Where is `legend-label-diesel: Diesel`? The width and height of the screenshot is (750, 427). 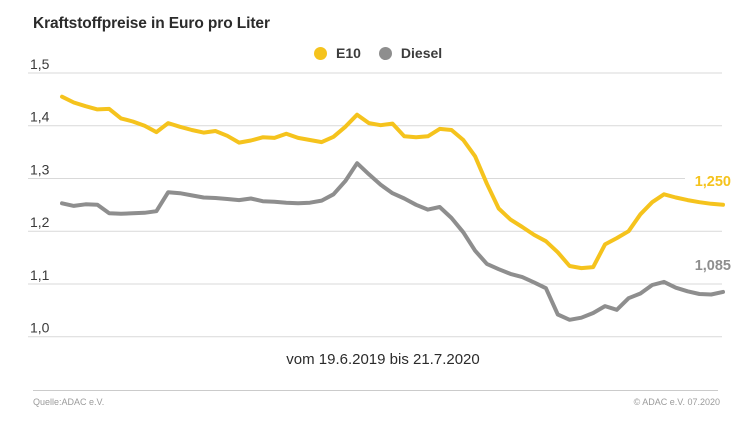 legend-label-diesel: Diesel is located at coordinates (421, 53).